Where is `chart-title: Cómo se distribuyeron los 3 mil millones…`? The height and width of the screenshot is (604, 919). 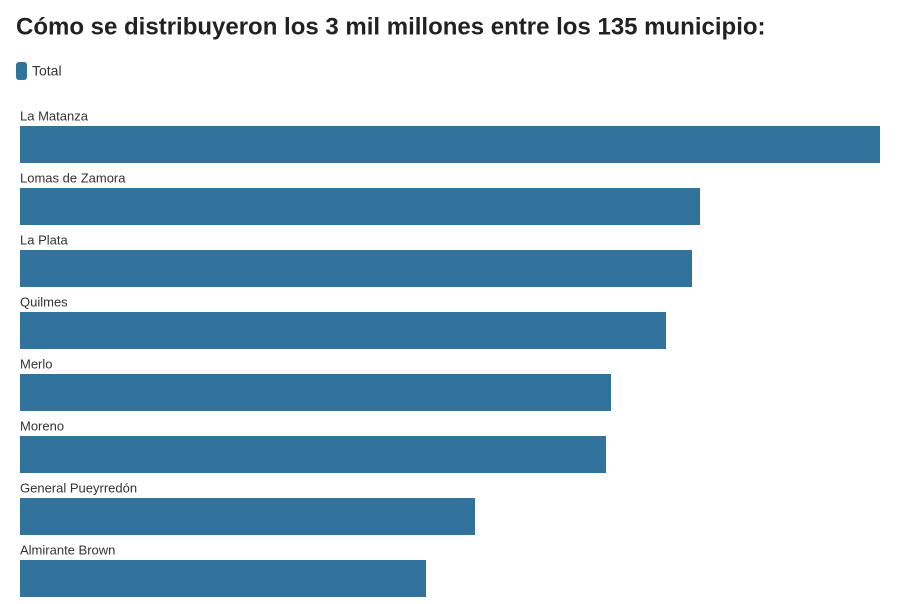
chart-title: Cómo se distribuyeron los 3 mil millones… is located at coordinates (391, 26).